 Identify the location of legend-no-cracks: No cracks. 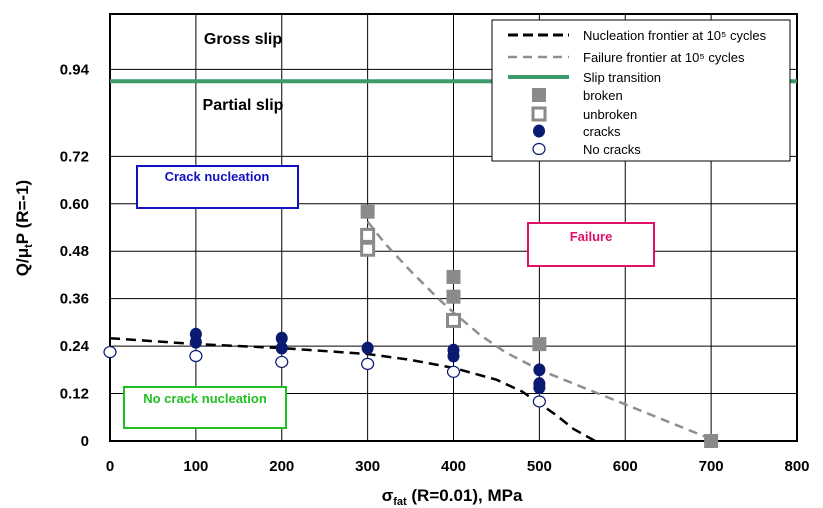
(586, 149).